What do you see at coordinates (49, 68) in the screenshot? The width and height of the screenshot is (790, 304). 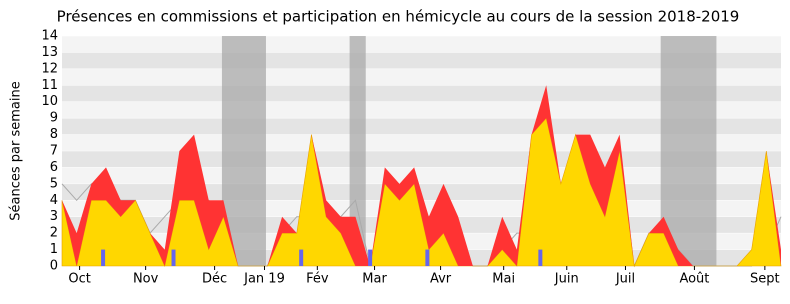 I see `y-tick-label: 12` at bounding box center [49, 68].